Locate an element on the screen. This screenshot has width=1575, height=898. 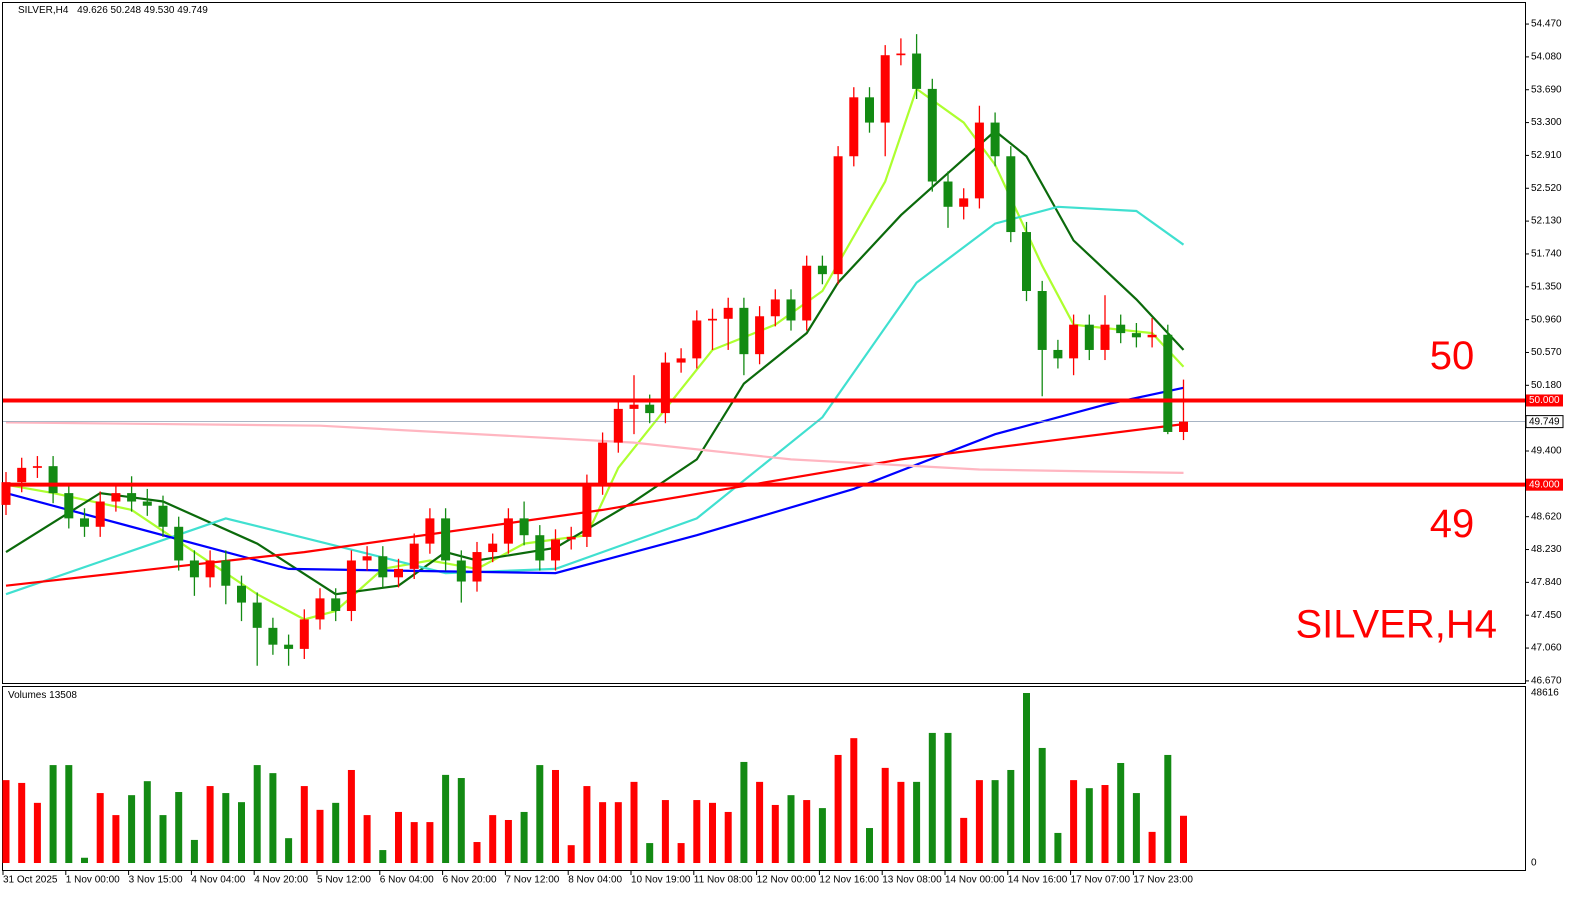
y-tick-label: 52.910 is located at coordinates (1546, 155).